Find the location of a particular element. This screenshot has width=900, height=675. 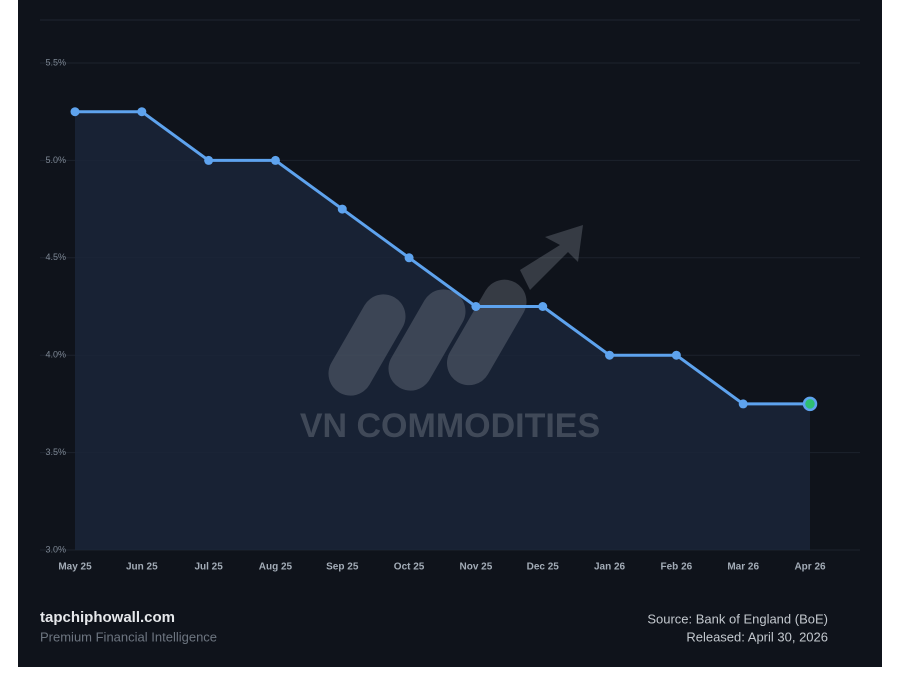

x-tick-label: Jan 26 is located at coordinates (610, 567).